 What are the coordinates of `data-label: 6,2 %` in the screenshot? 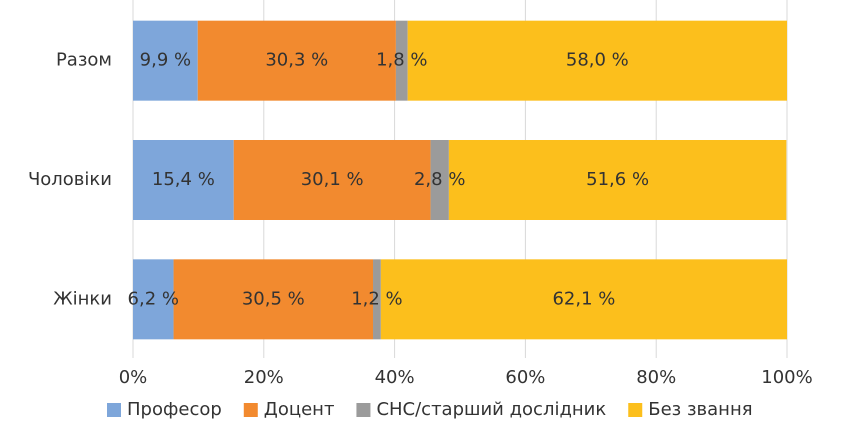 It's located at (153, 298).